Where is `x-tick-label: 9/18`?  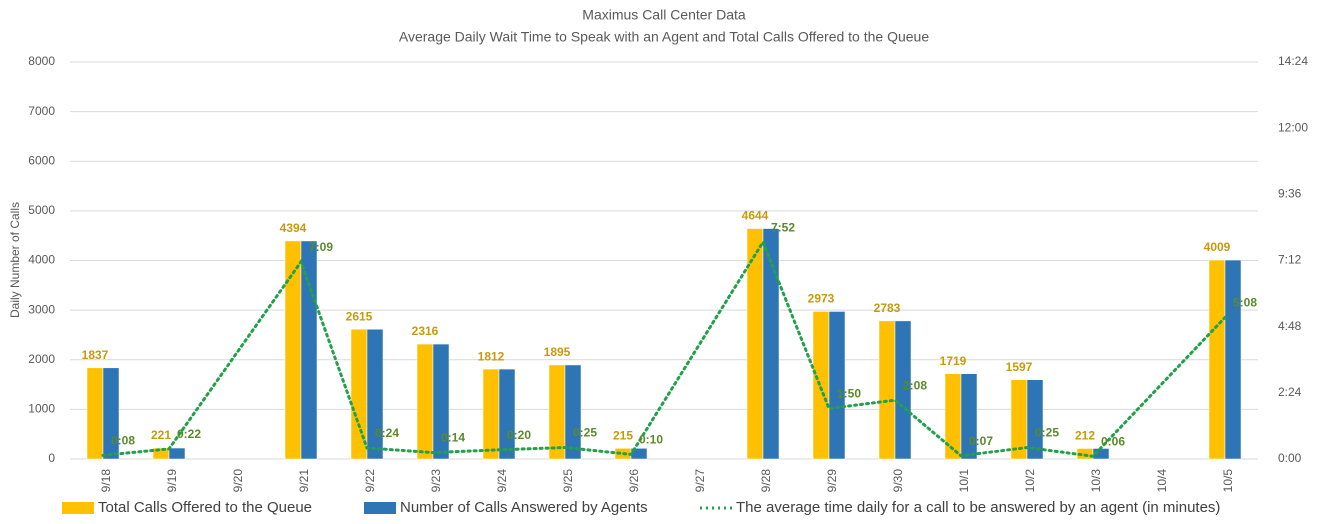 x-tick-label: 9/18 is located at coordinates (106, 481).